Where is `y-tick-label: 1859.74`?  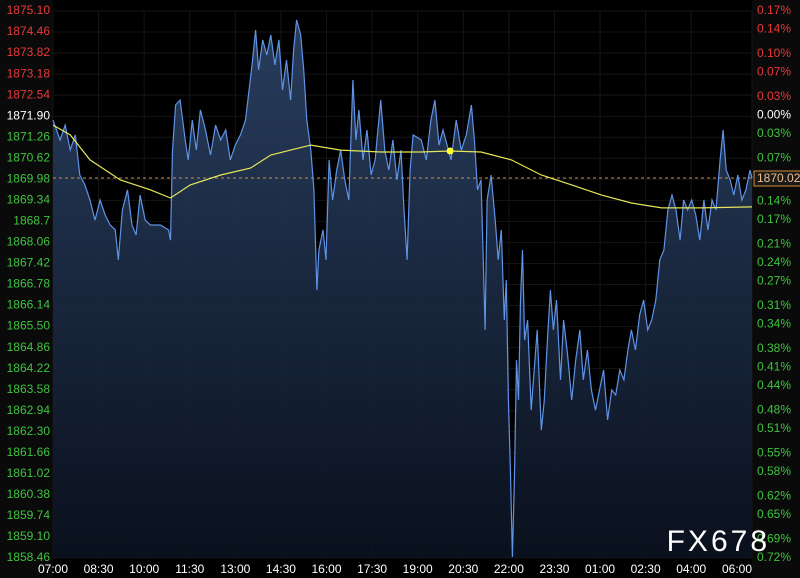 y-tick-label: 1859.74 is located at coordinates (29, 515).